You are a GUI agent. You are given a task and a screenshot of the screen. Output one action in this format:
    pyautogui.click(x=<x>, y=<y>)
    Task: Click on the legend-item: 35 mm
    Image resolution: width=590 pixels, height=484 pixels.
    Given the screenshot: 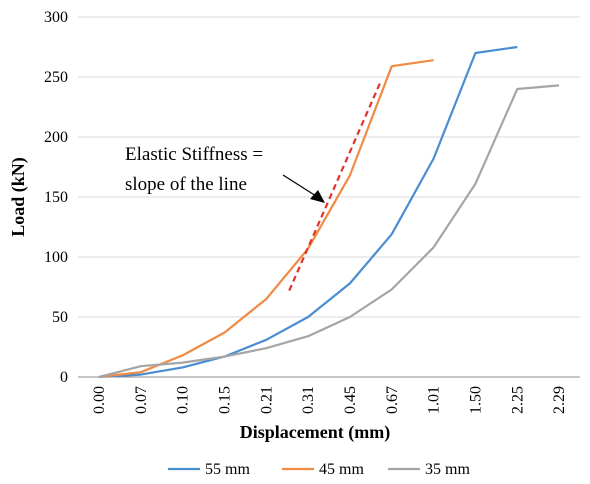 What is the action you would take?
    pyautogui.click(x=429, y=469)
    